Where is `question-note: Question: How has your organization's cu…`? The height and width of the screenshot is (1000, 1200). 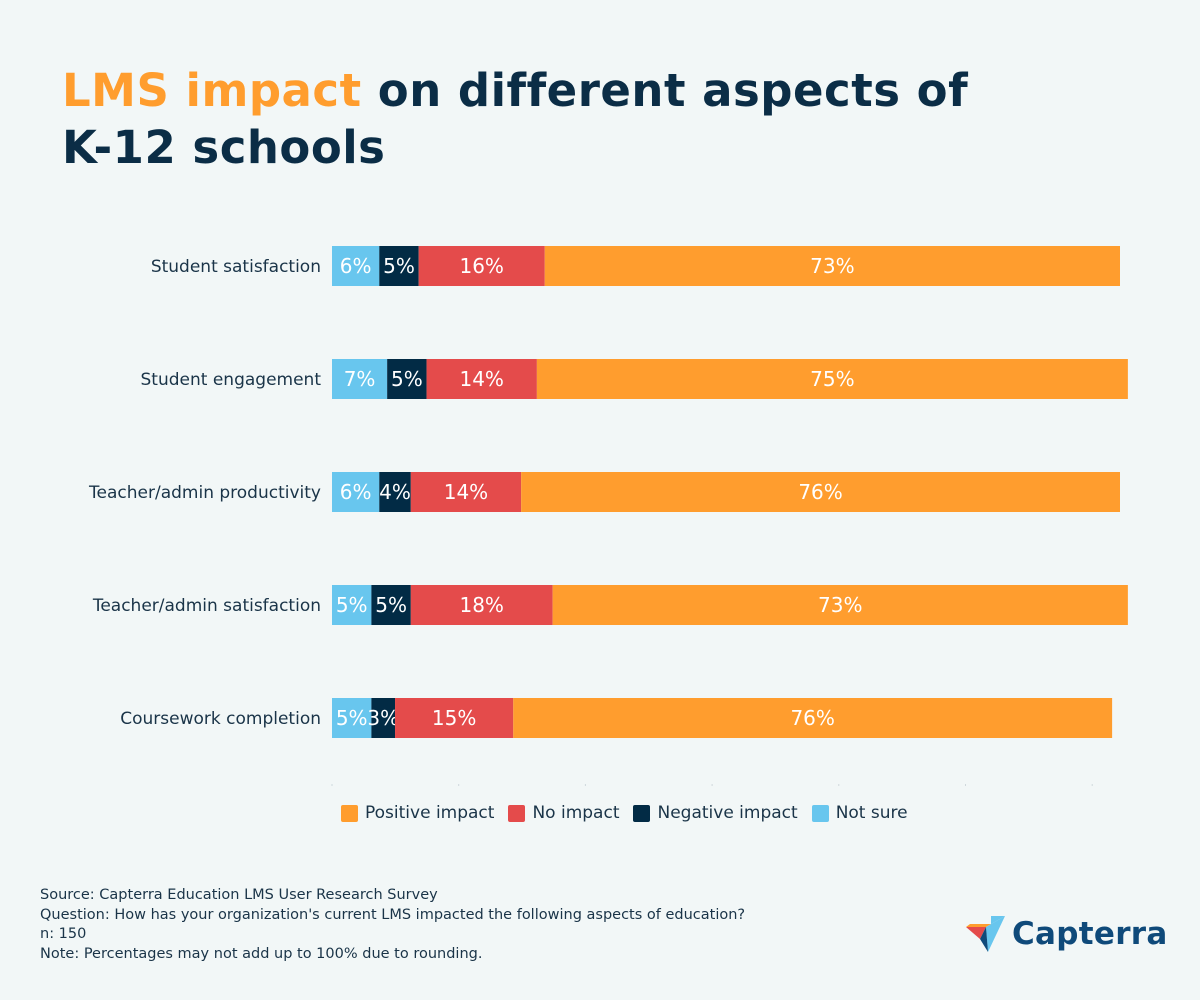 question-note: Question: How has your organization's cu… is located at coordinates (393, 914).